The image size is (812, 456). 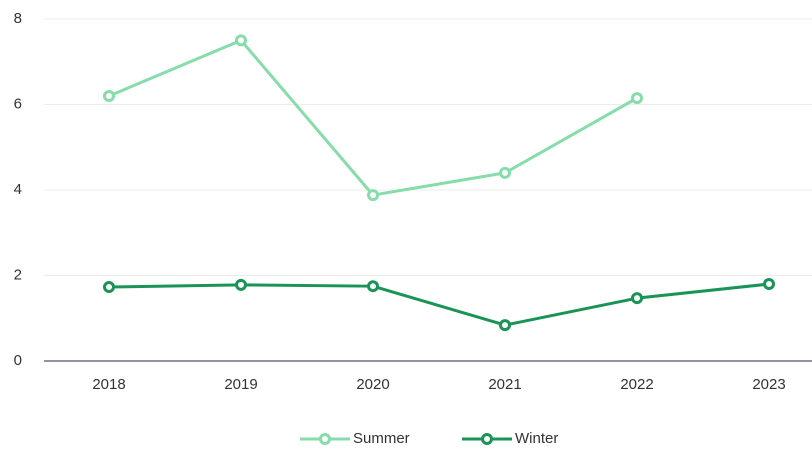 I want to click on y-tick-label: 8, so click(x=18, y=18).